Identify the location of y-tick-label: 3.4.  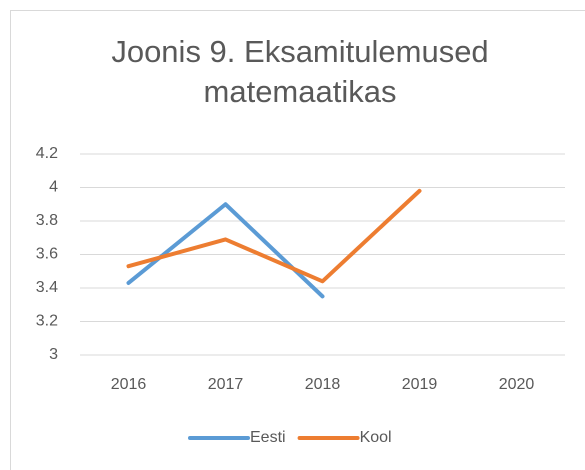
(47, 287).